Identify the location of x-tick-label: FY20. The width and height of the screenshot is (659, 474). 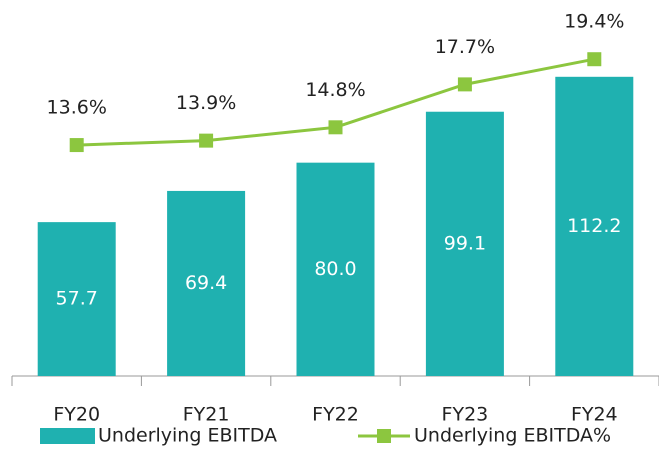
(76, 415).